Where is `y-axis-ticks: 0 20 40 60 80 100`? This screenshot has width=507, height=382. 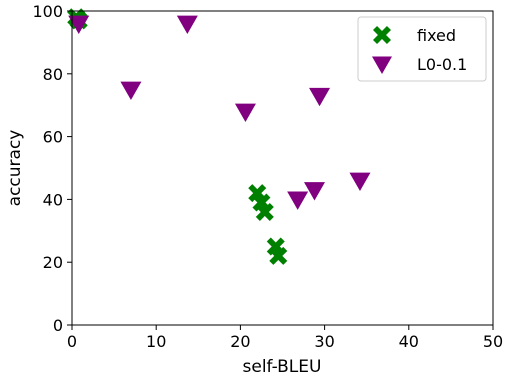 y-axis-ticks: 0 20 40 60 80 100 is located at coordinates (52, 168).